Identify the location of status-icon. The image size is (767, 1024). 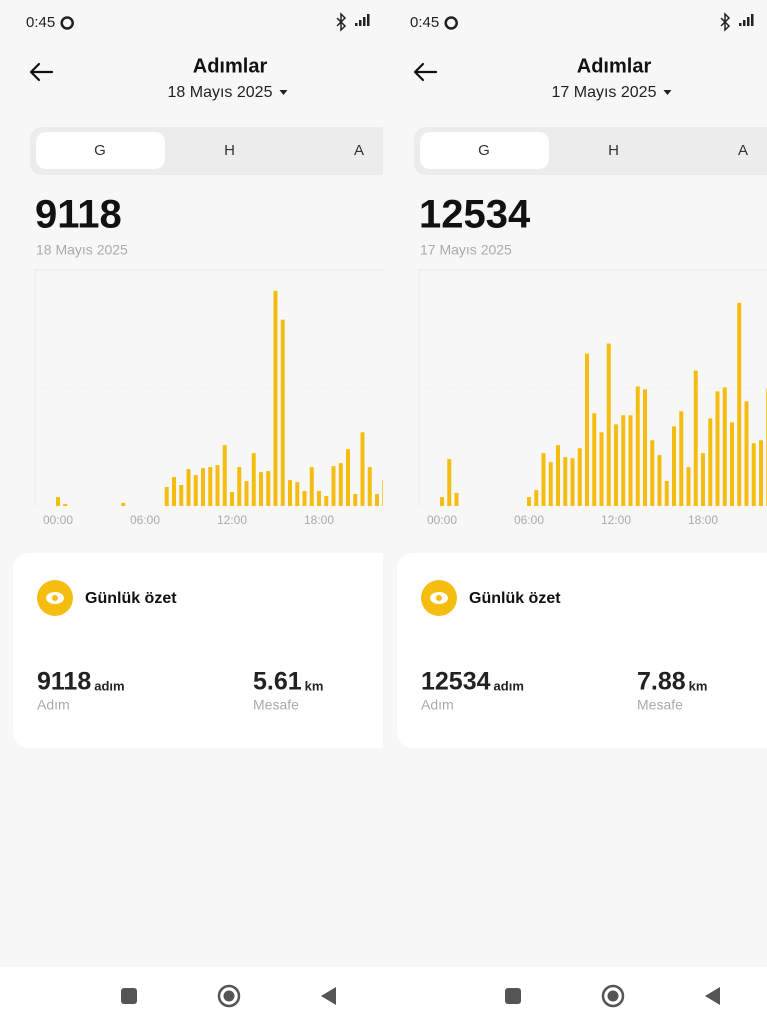
(67, 23).